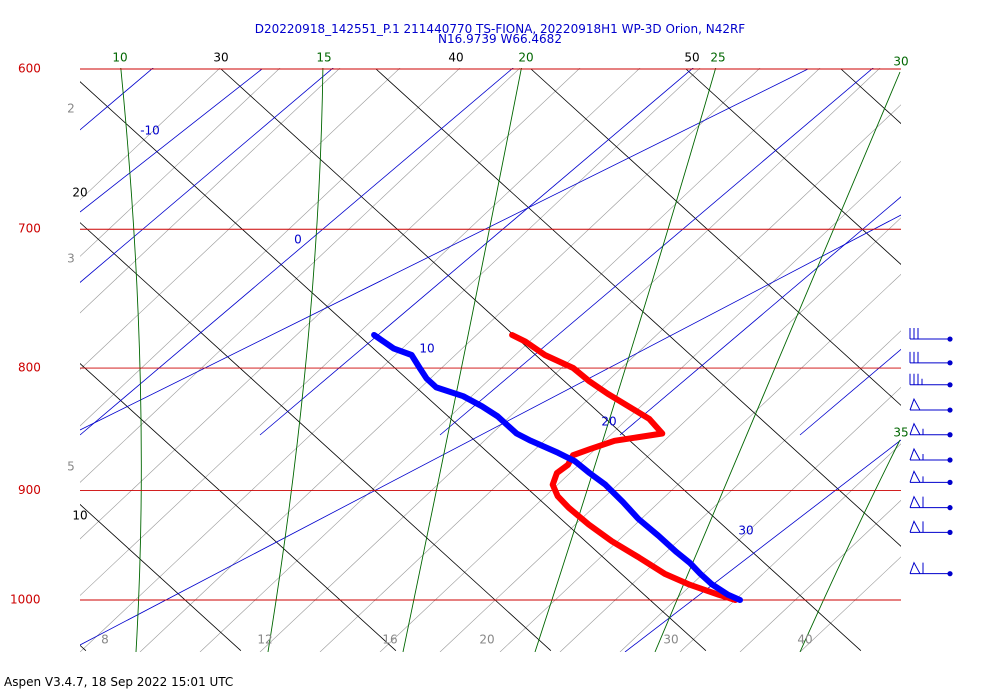 This screenshot has height=700, width=1000. I want to click on pressure-label: 900, so click(29, 490).